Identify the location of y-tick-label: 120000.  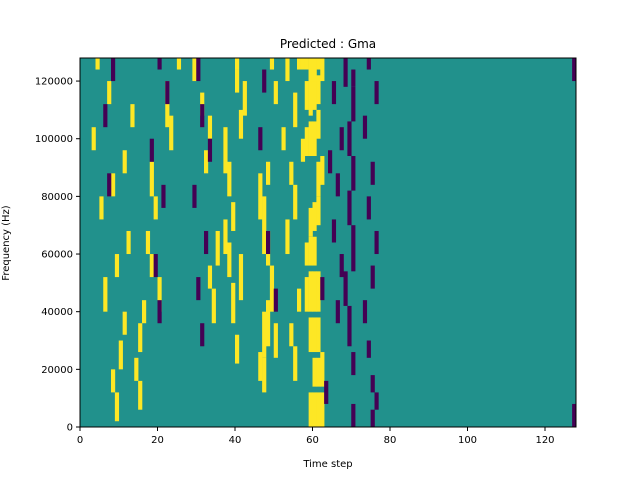
(54, 82).